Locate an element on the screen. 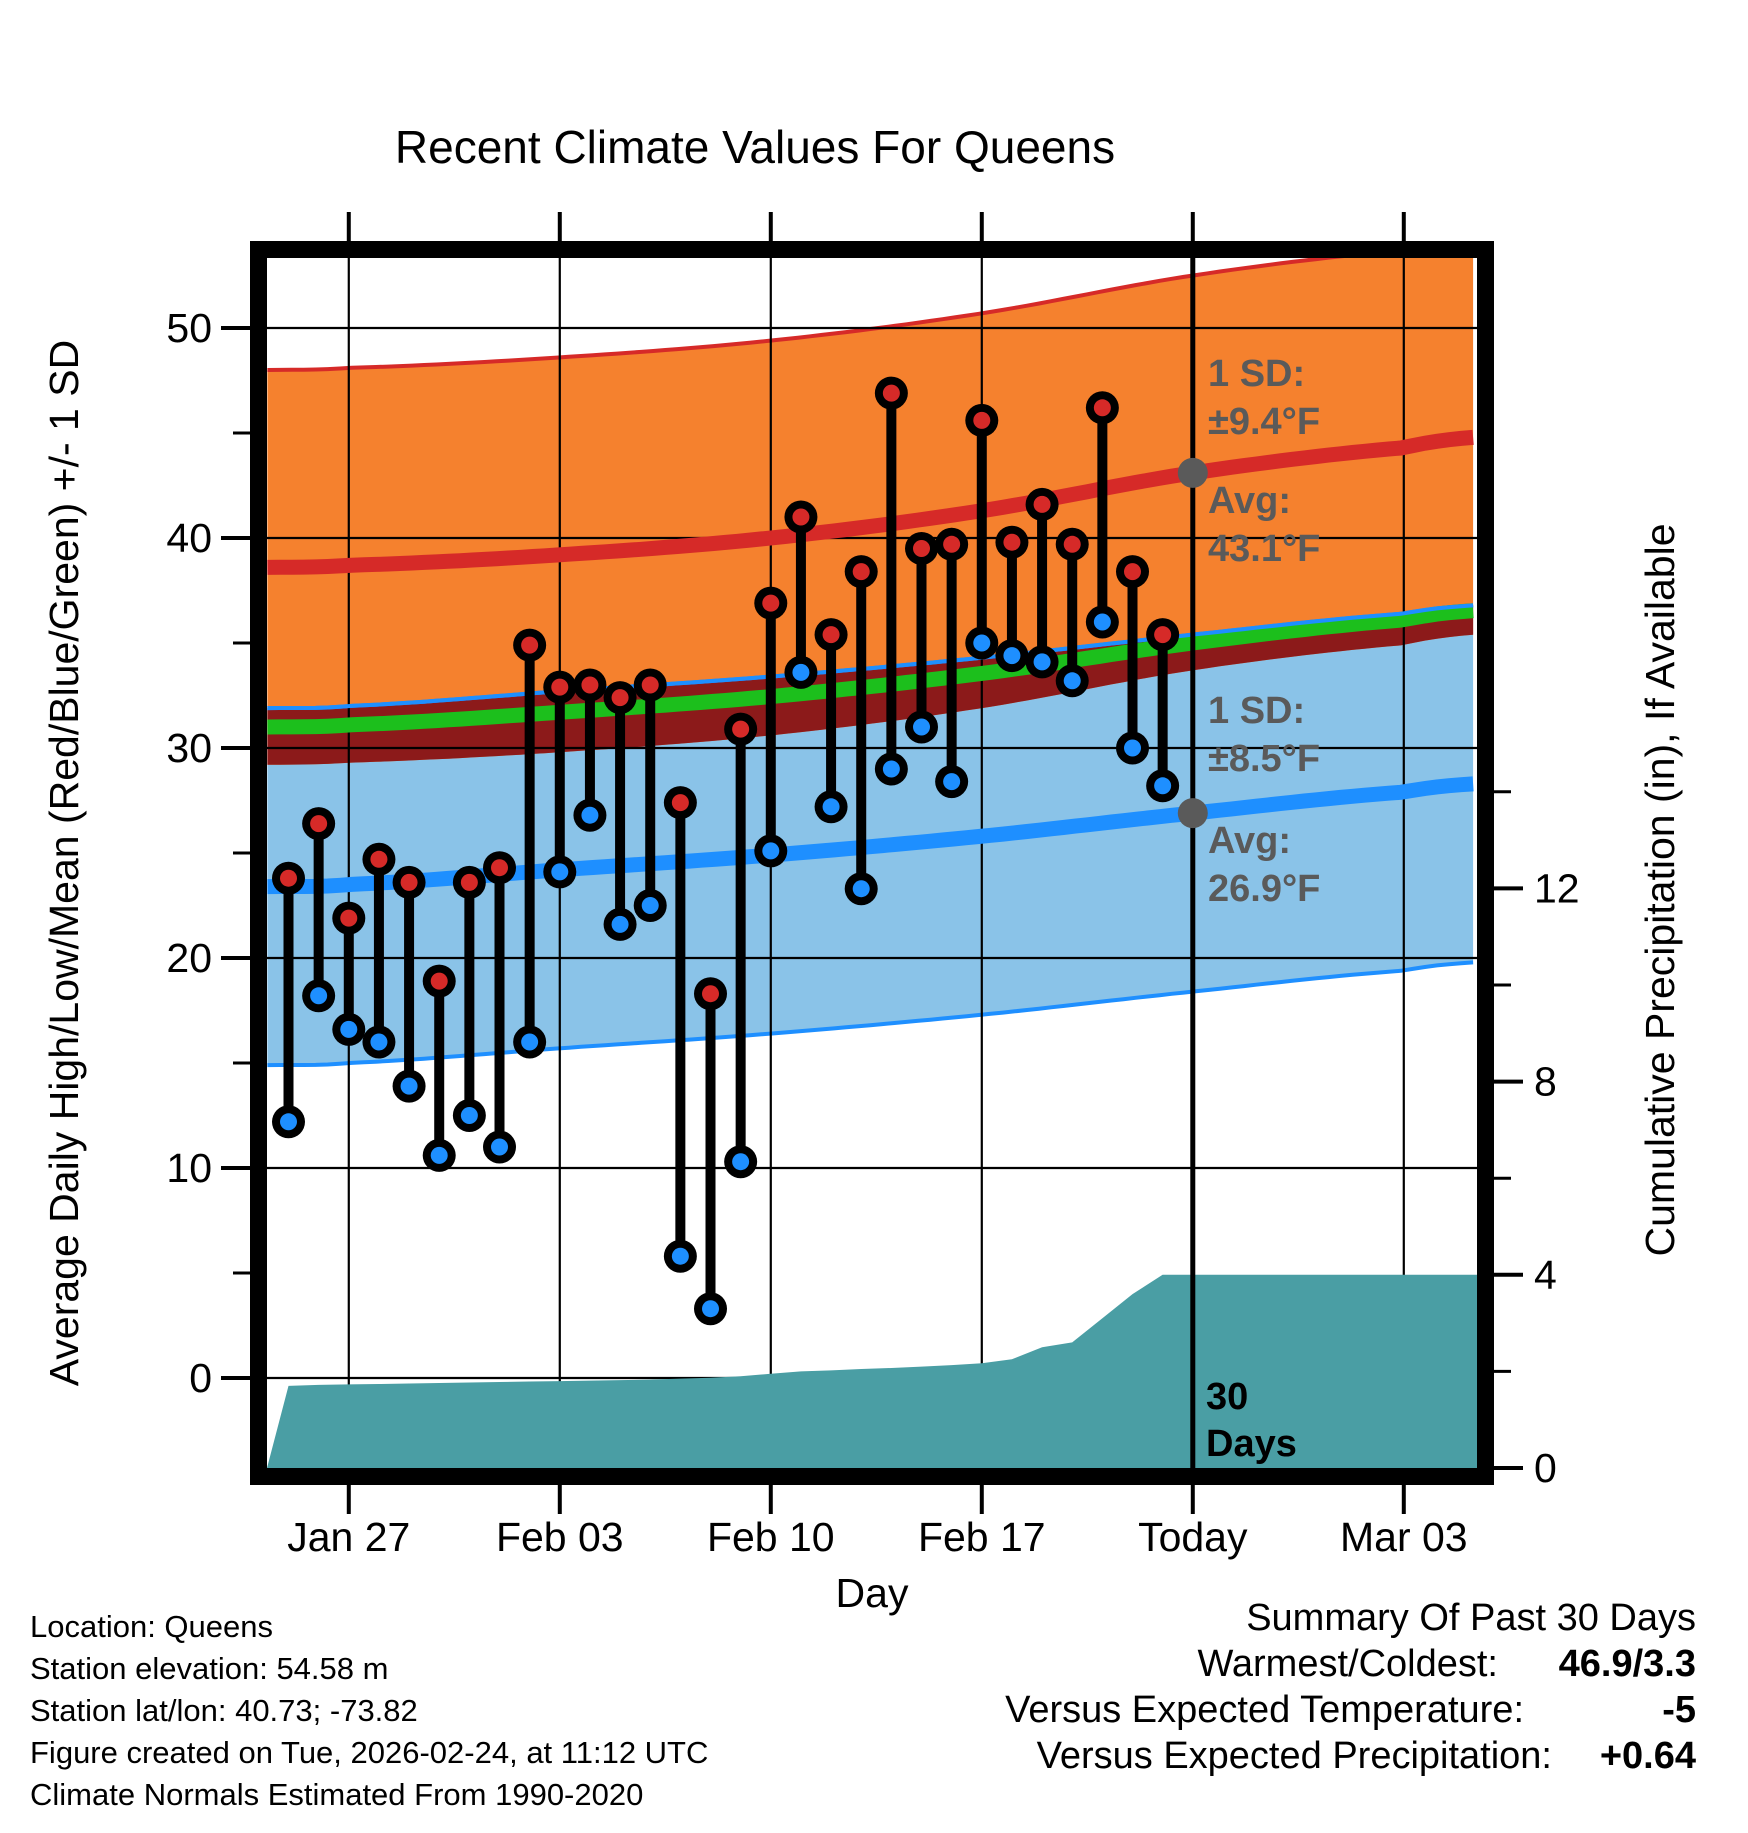 Image resolution: width=1748 pixels, height=1833 pixels. summary-vs-precip-label: Versus Expected Precipitation: is located at coordinates (1294, 1756).